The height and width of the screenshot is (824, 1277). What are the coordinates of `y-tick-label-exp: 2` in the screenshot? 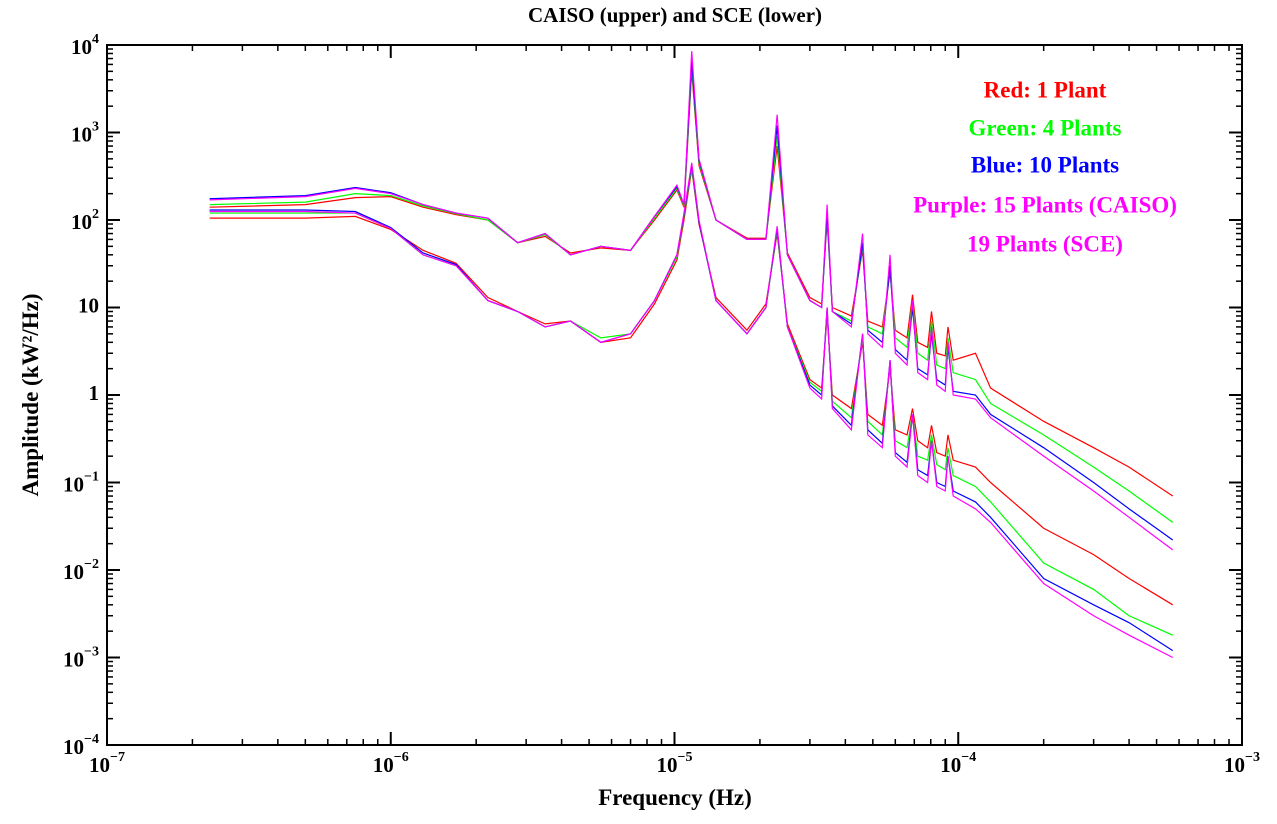 It's located at (95, 214).